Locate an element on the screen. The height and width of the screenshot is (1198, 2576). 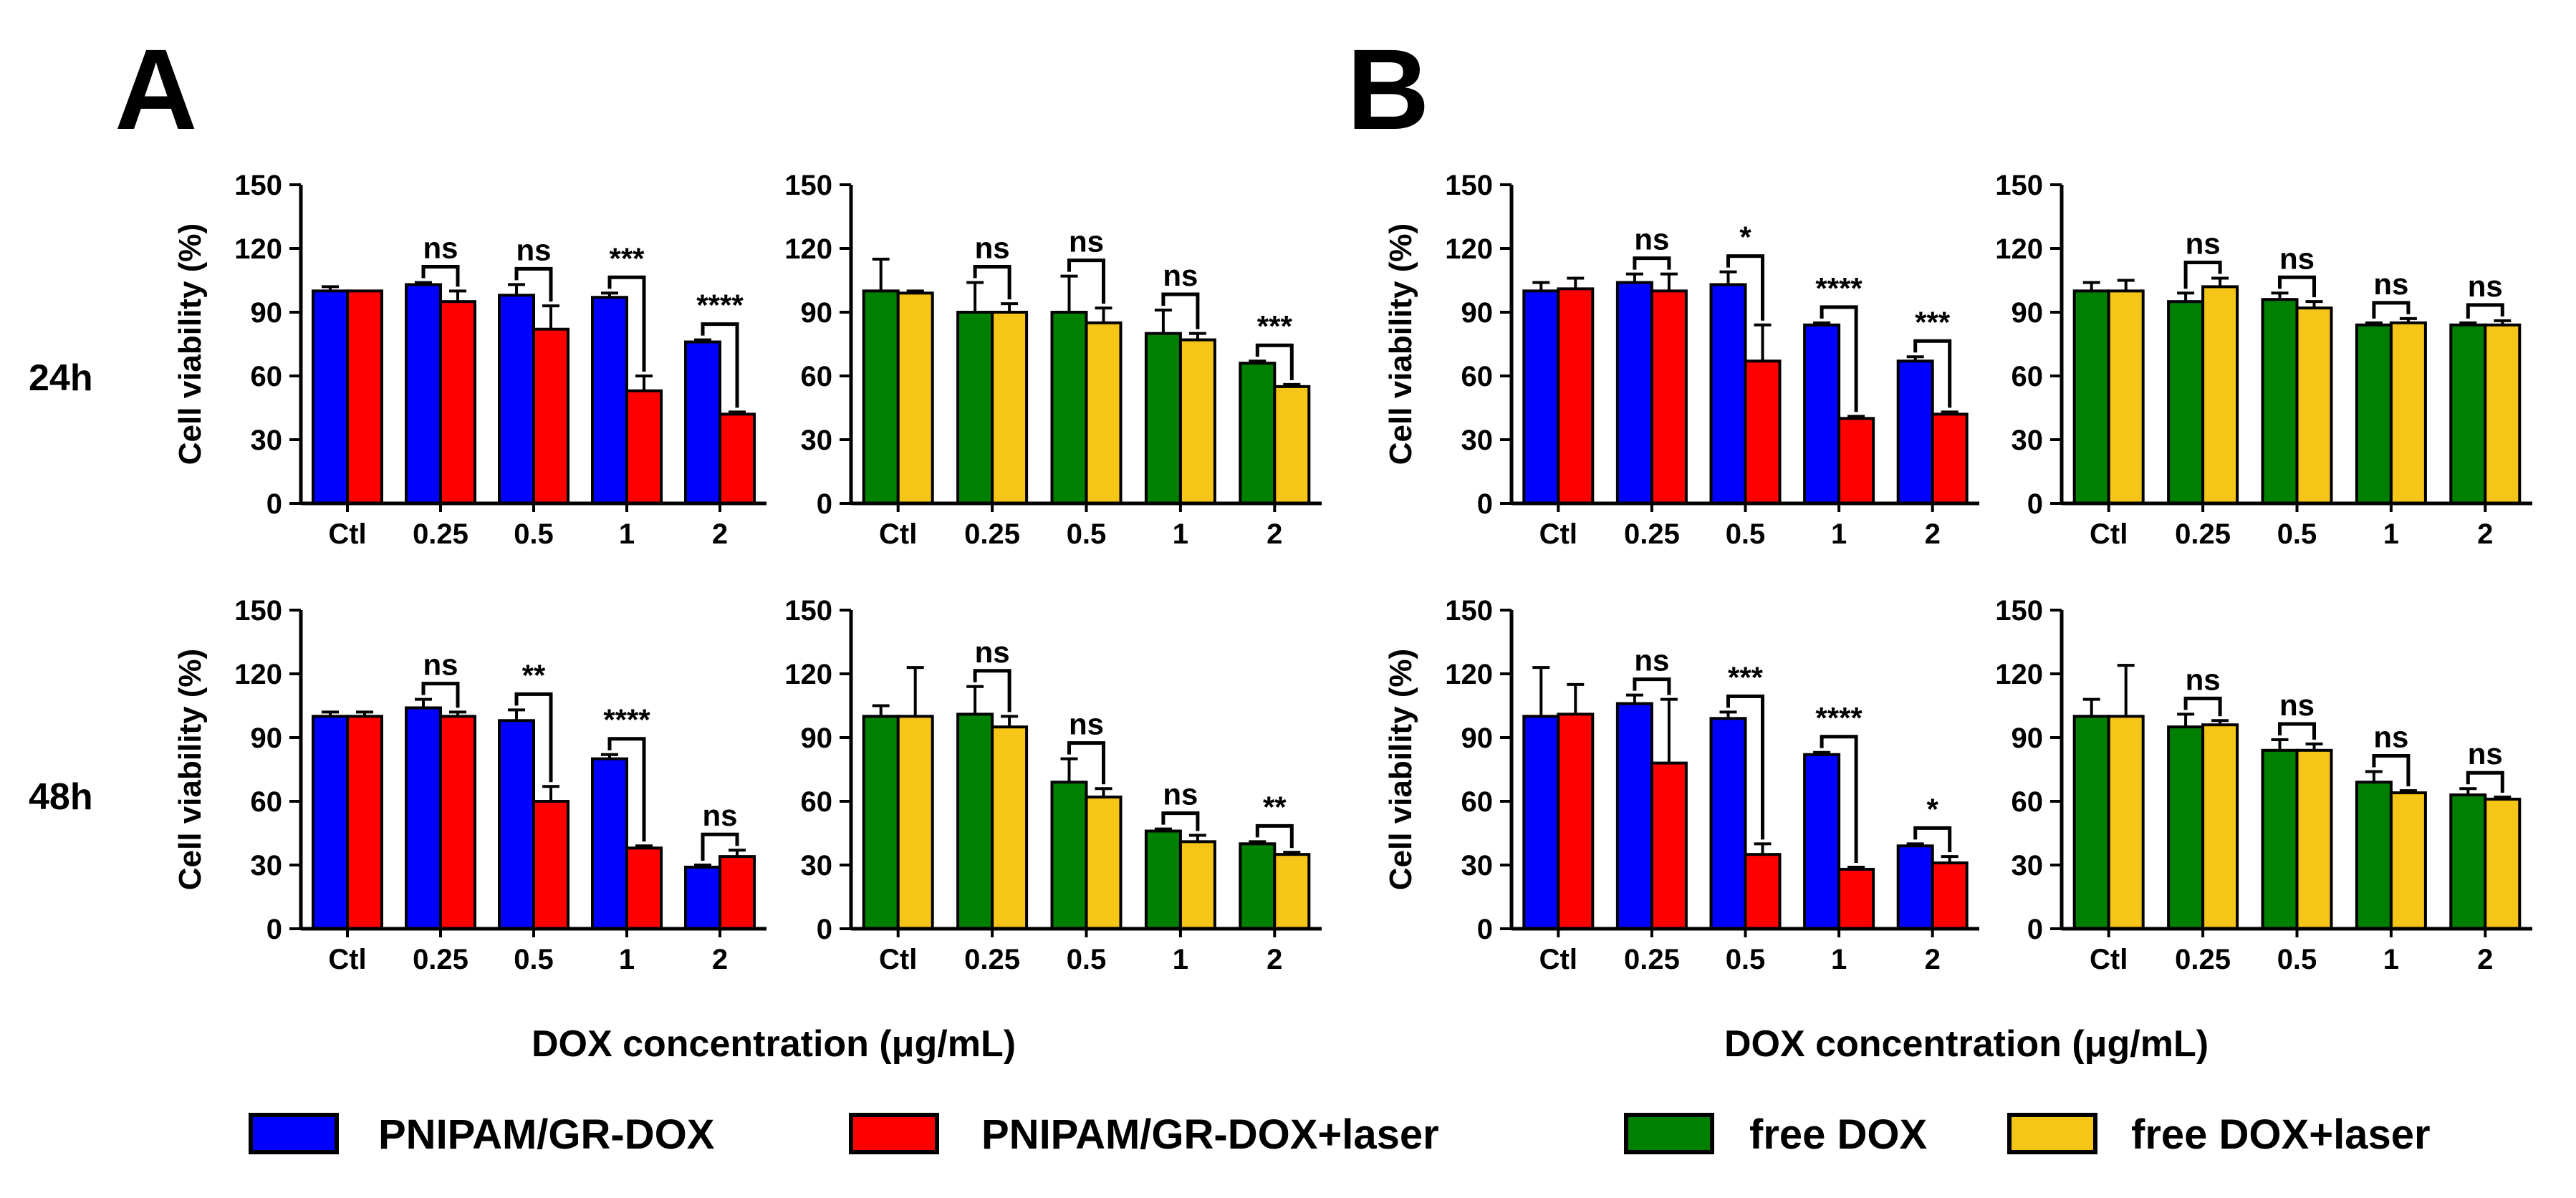
chart-b-24h-free-dox: 0 30 60 90 120 150 Ctl 0.25 ns 0.5 ns 1 ns 2 ns is located at coordinates (2264, 360).